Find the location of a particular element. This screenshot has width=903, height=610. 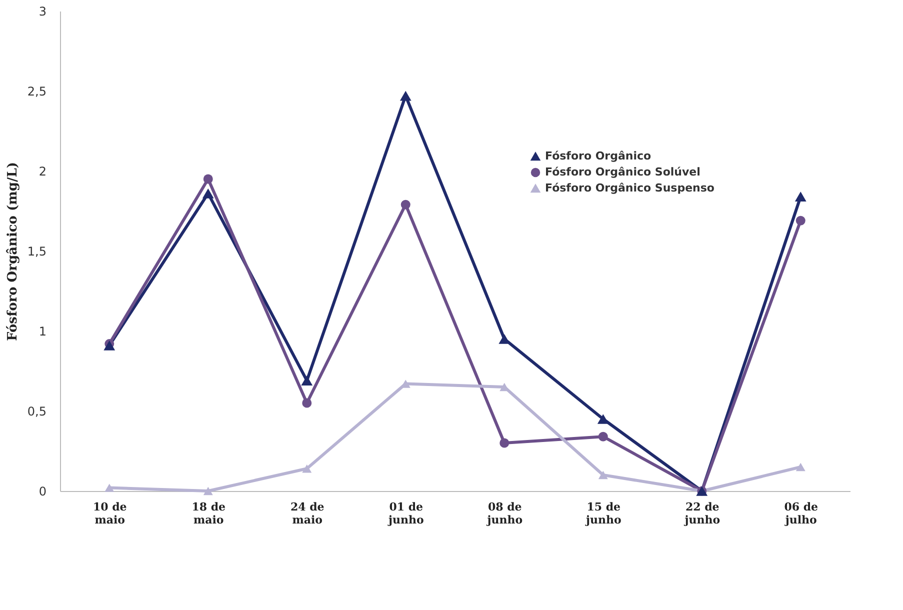

x-tick-label: 15 de junho is located at coordinates (603, 513).